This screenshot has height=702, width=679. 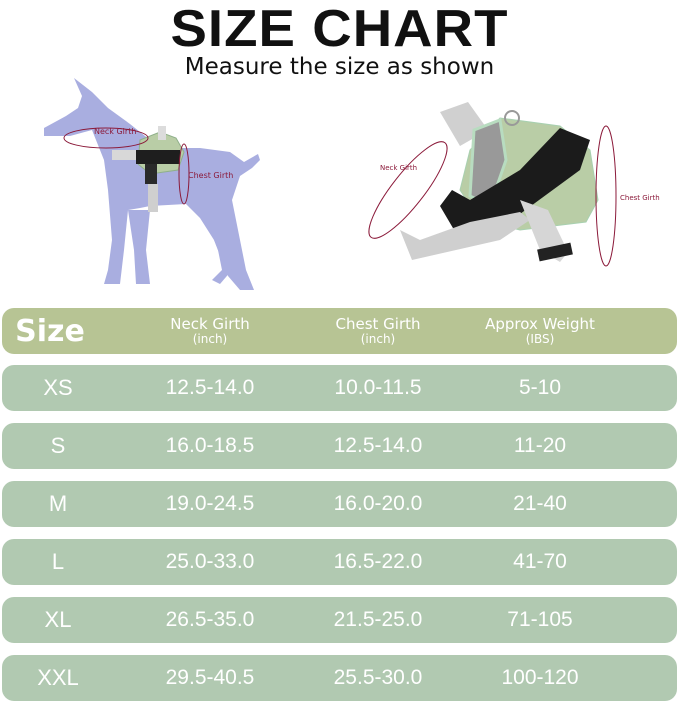 I want to click on page-title: SIZE CHART, so click(x=339, y=29).